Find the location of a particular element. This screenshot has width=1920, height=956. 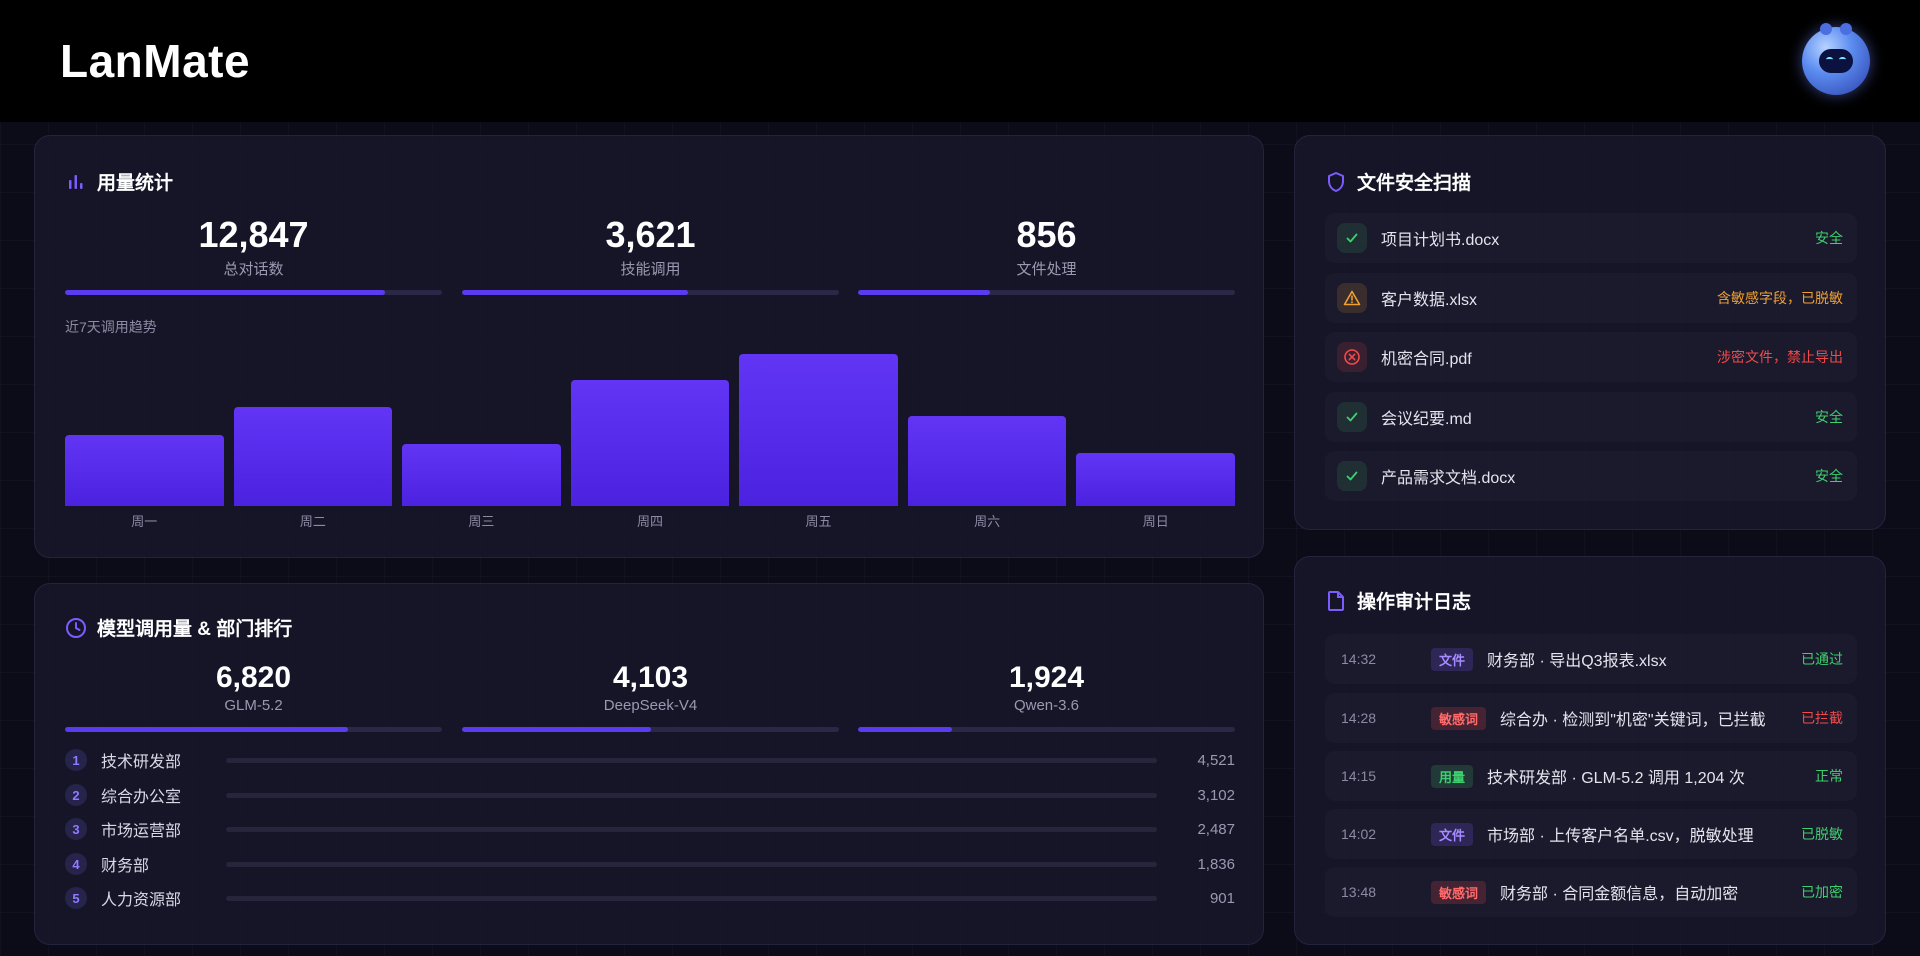

dept-name: 技术研发部 is located at coordinates (141, 762).